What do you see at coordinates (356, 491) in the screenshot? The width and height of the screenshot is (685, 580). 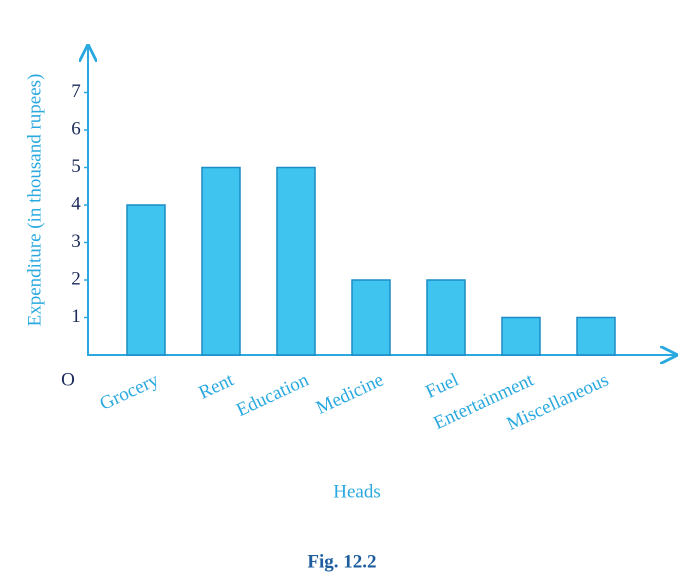 I see `x-axis-label: Heads` at bounding box center [356, 491].